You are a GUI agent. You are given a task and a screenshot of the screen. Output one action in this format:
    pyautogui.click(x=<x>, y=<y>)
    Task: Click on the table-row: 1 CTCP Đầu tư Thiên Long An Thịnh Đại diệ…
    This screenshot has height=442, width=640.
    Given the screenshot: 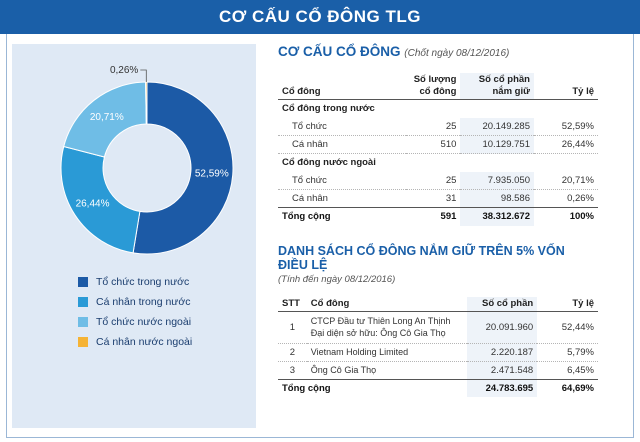 What is the action you would take?
    pyautogui.click(x=438, y=327)
    